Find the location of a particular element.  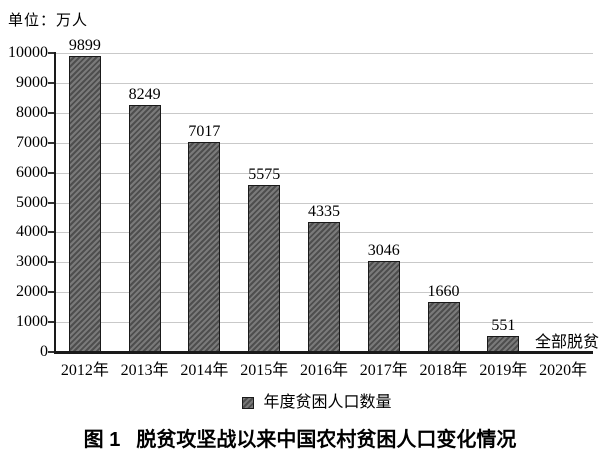

x-axis-label-2020: 2020年 is located at coordinates (563, 370).